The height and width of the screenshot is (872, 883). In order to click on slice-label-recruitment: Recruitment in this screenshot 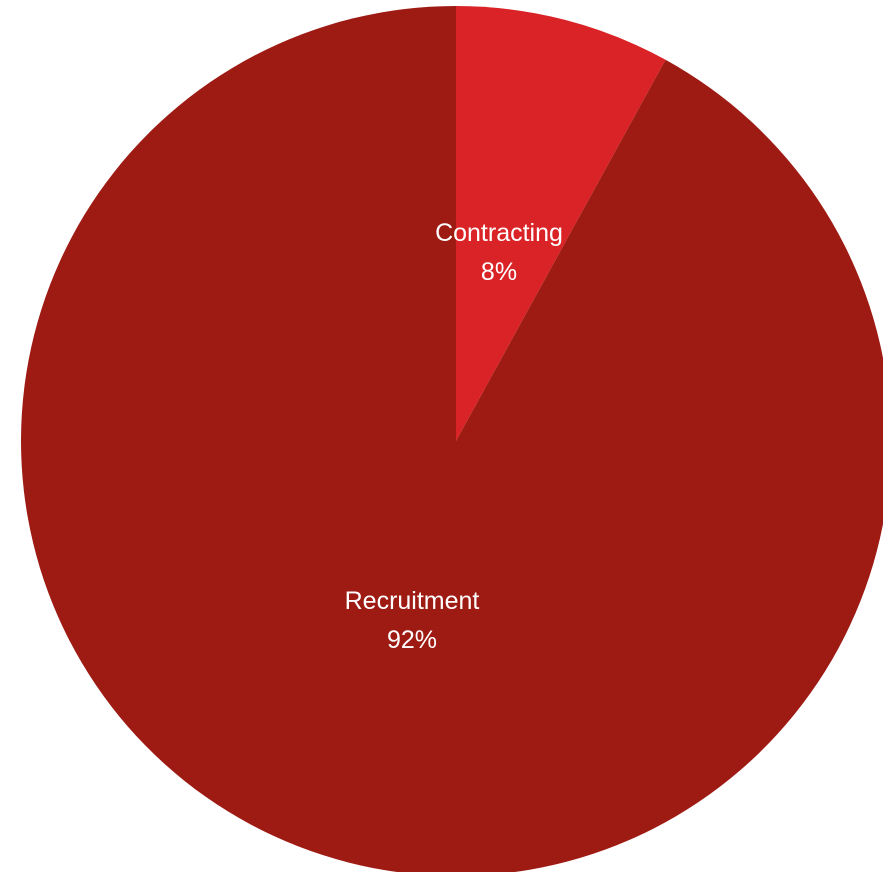, I will do `click(412, 601)`.